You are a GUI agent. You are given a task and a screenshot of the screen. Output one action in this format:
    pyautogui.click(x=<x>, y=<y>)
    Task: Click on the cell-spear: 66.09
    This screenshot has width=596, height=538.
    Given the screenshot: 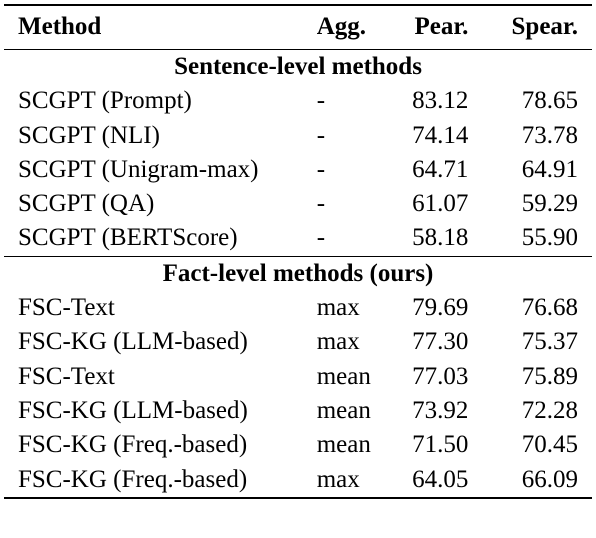 What is the action you would take?
    pyautogui.click(x=549, y=479)
    